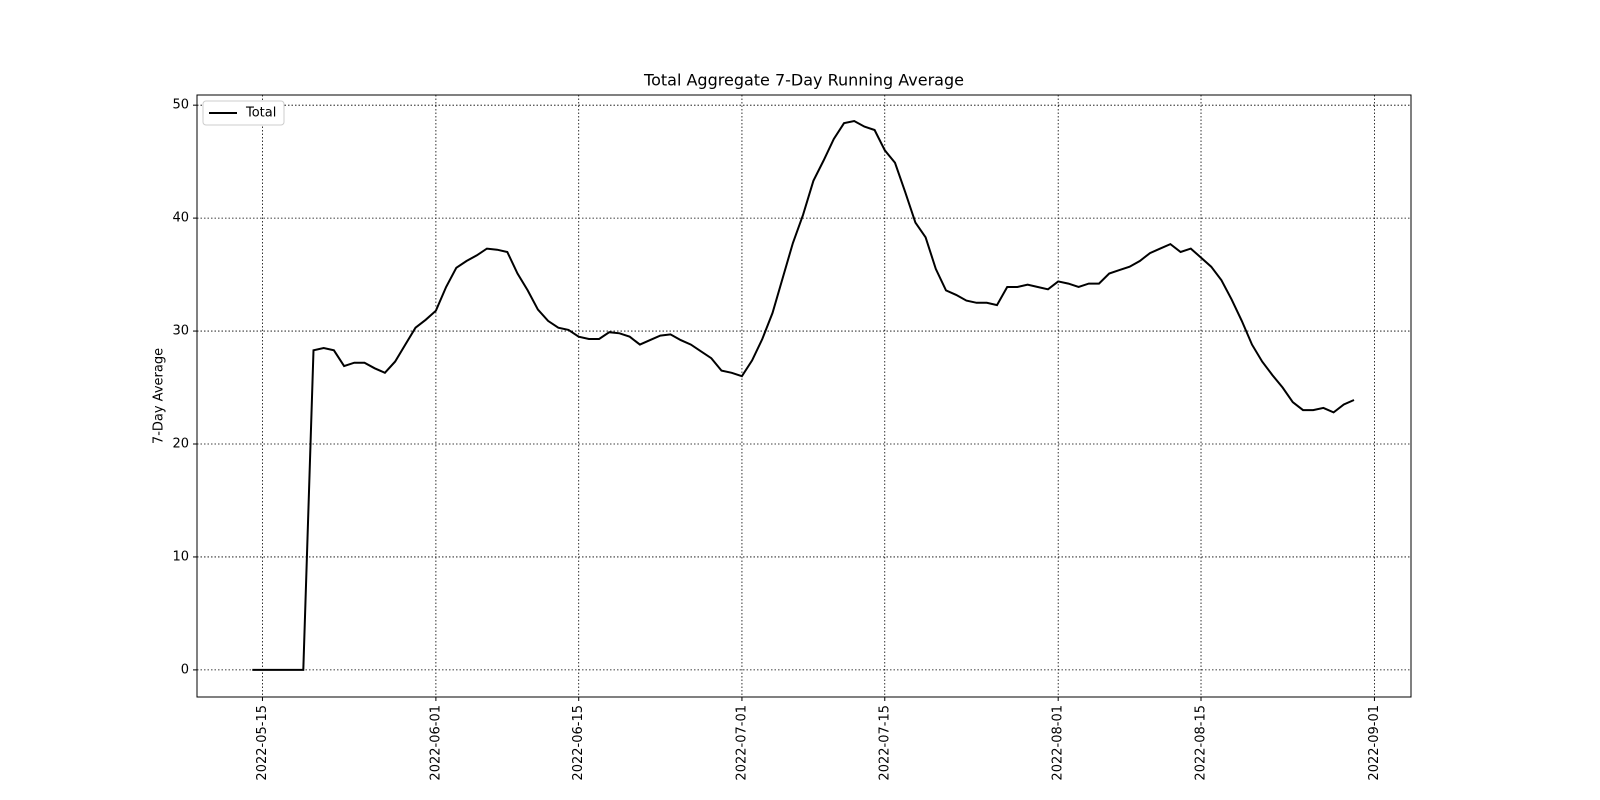 The image size is (1600, 800). I want to click on x-tick-label: 2022-05-15, so click(262, 743).